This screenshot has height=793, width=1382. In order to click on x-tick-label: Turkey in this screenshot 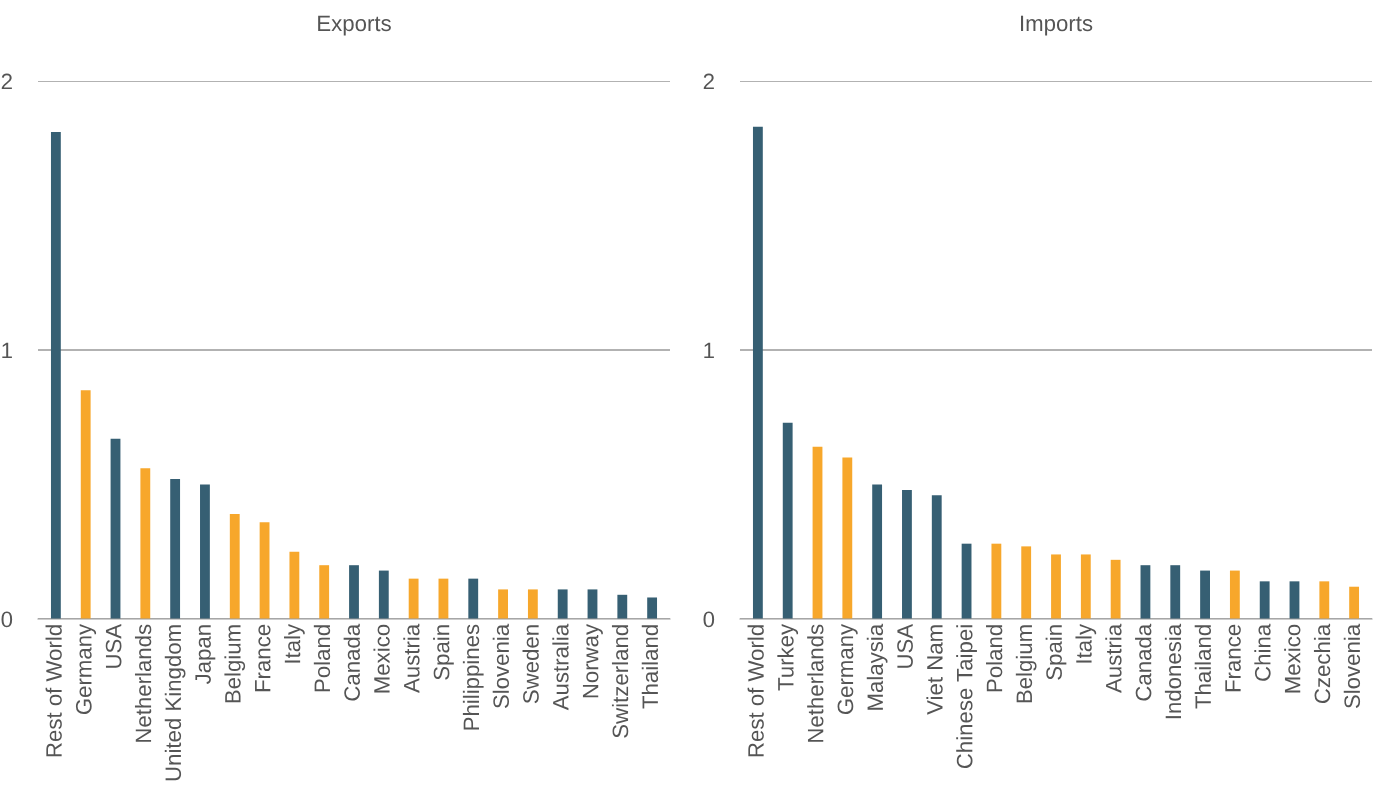, I will do `click(788, 657)`.